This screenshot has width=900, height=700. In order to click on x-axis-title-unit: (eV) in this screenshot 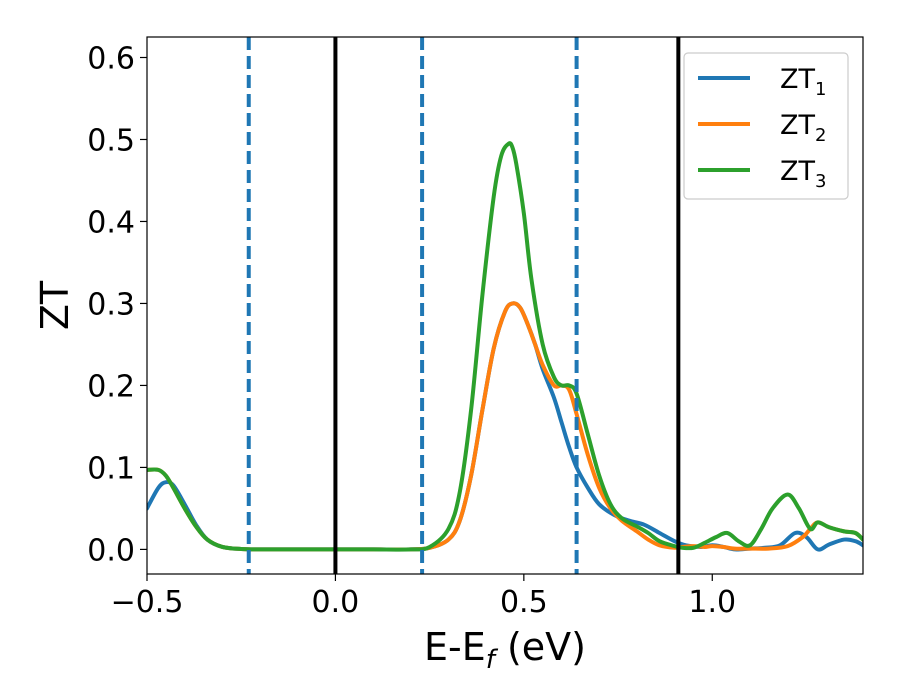, I will do `click(540, 647)`.